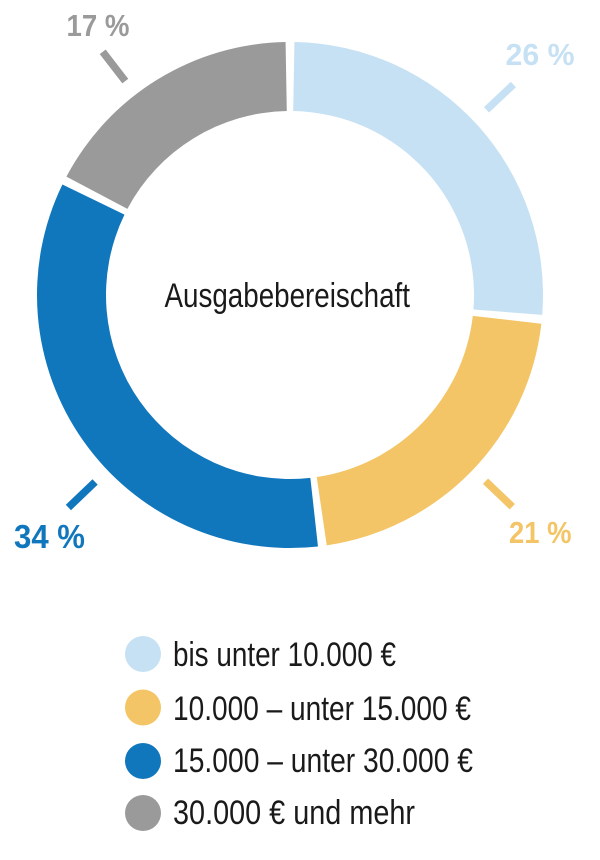 This screenshot has width=600, height=860. What do you see at coordinates (284, 655) in the screenshot?
I see `svg-text: bis unter 10.000 €` at bounding box center [284, 655].